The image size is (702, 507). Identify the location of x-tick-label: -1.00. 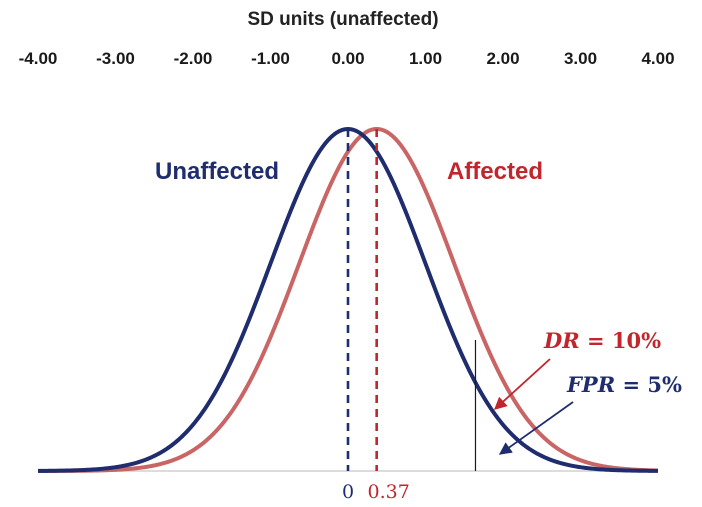
(270, 58).